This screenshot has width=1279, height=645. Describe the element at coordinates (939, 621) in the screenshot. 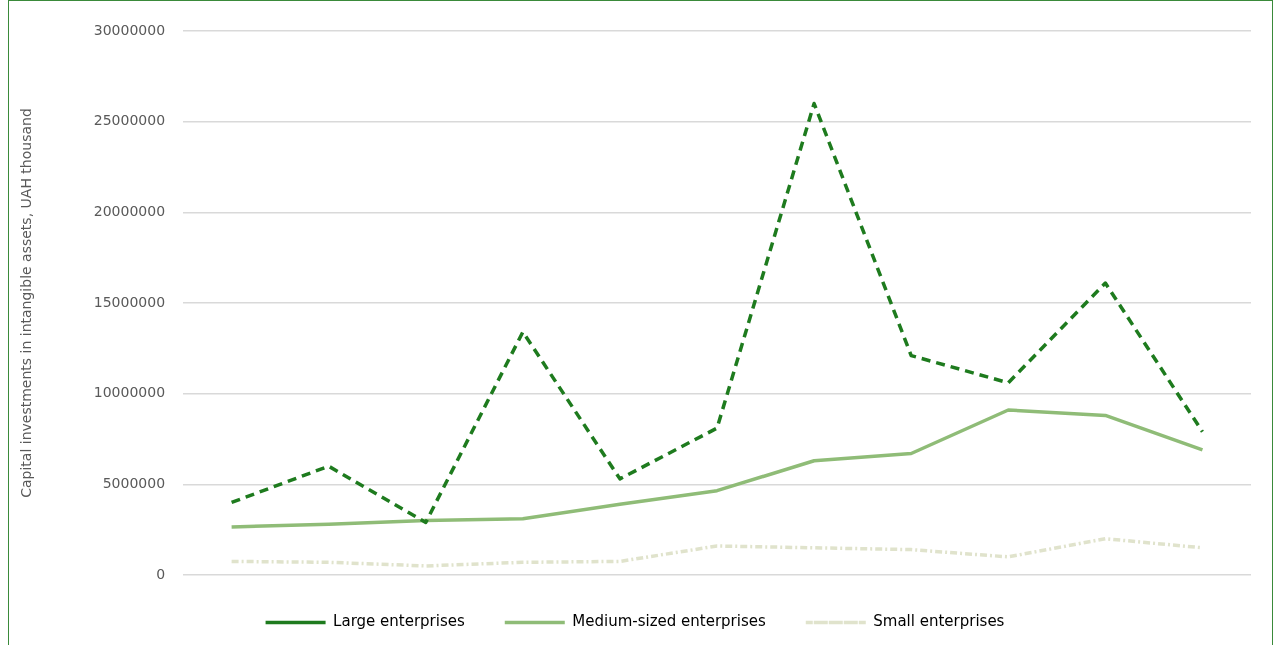

I see `legend-label: Small enterprises` at that location.